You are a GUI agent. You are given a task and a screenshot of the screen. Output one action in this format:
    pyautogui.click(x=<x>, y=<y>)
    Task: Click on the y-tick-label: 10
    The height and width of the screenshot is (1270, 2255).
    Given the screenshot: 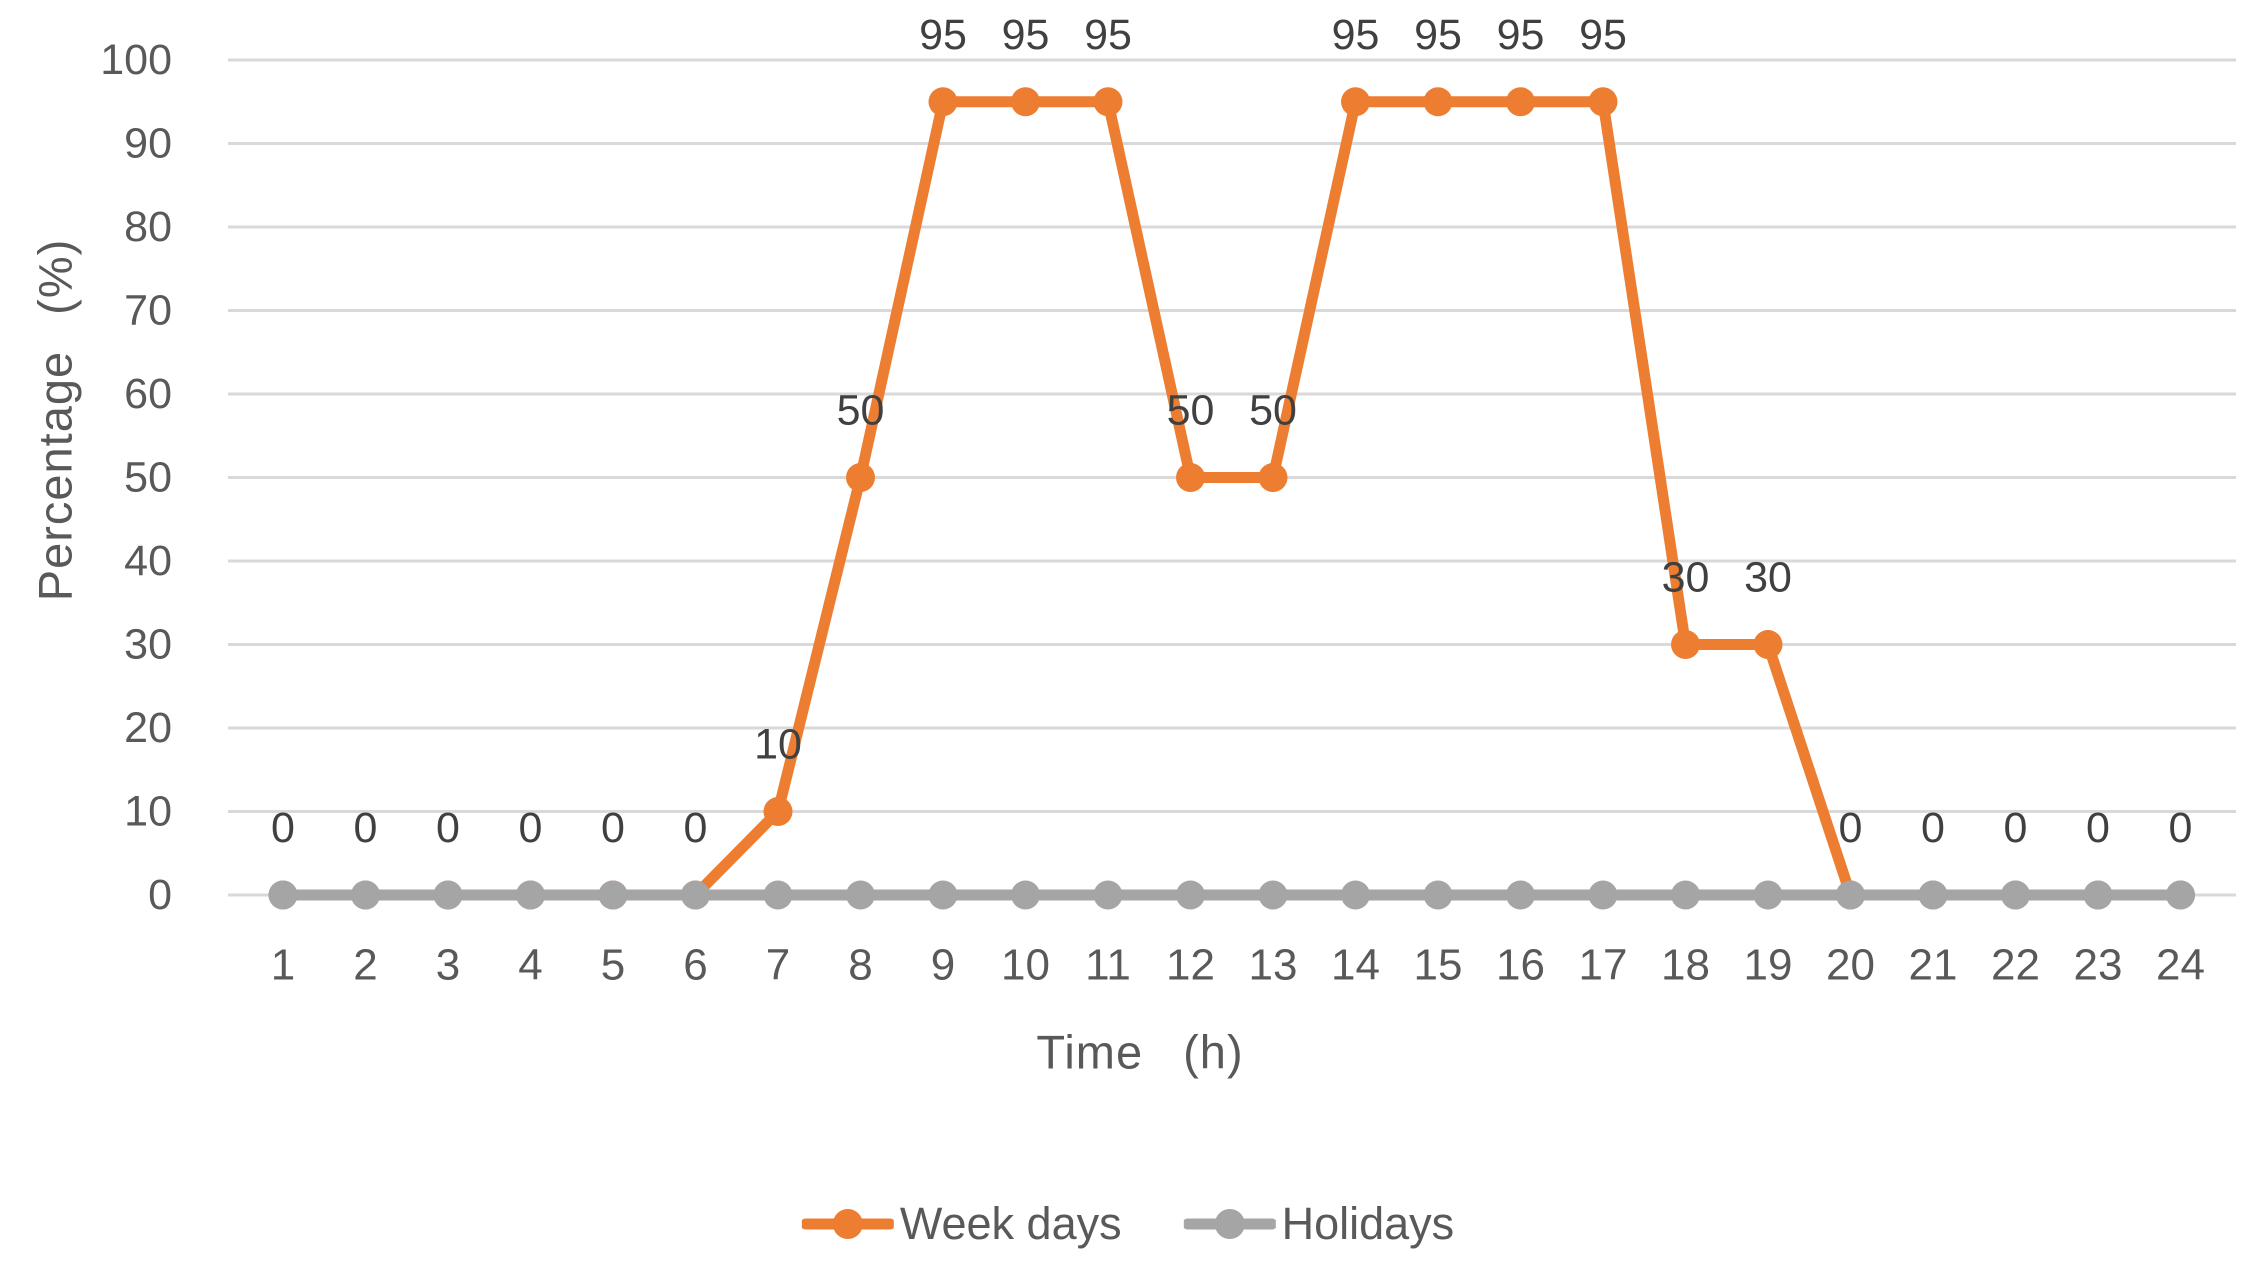 What is the action you would take?
    pyautogui.click(x=148, y=812)
    